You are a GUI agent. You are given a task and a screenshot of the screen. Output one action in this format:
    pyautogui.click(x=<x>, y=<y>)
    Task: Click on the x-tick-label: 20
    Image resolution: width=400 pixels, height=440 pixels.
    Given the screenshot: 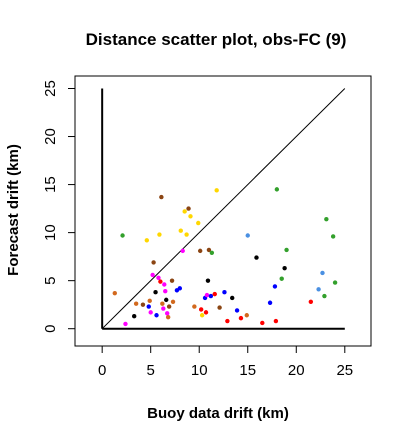 What is the action you would take?
    pyautogui.click(x=296, y=370)
    